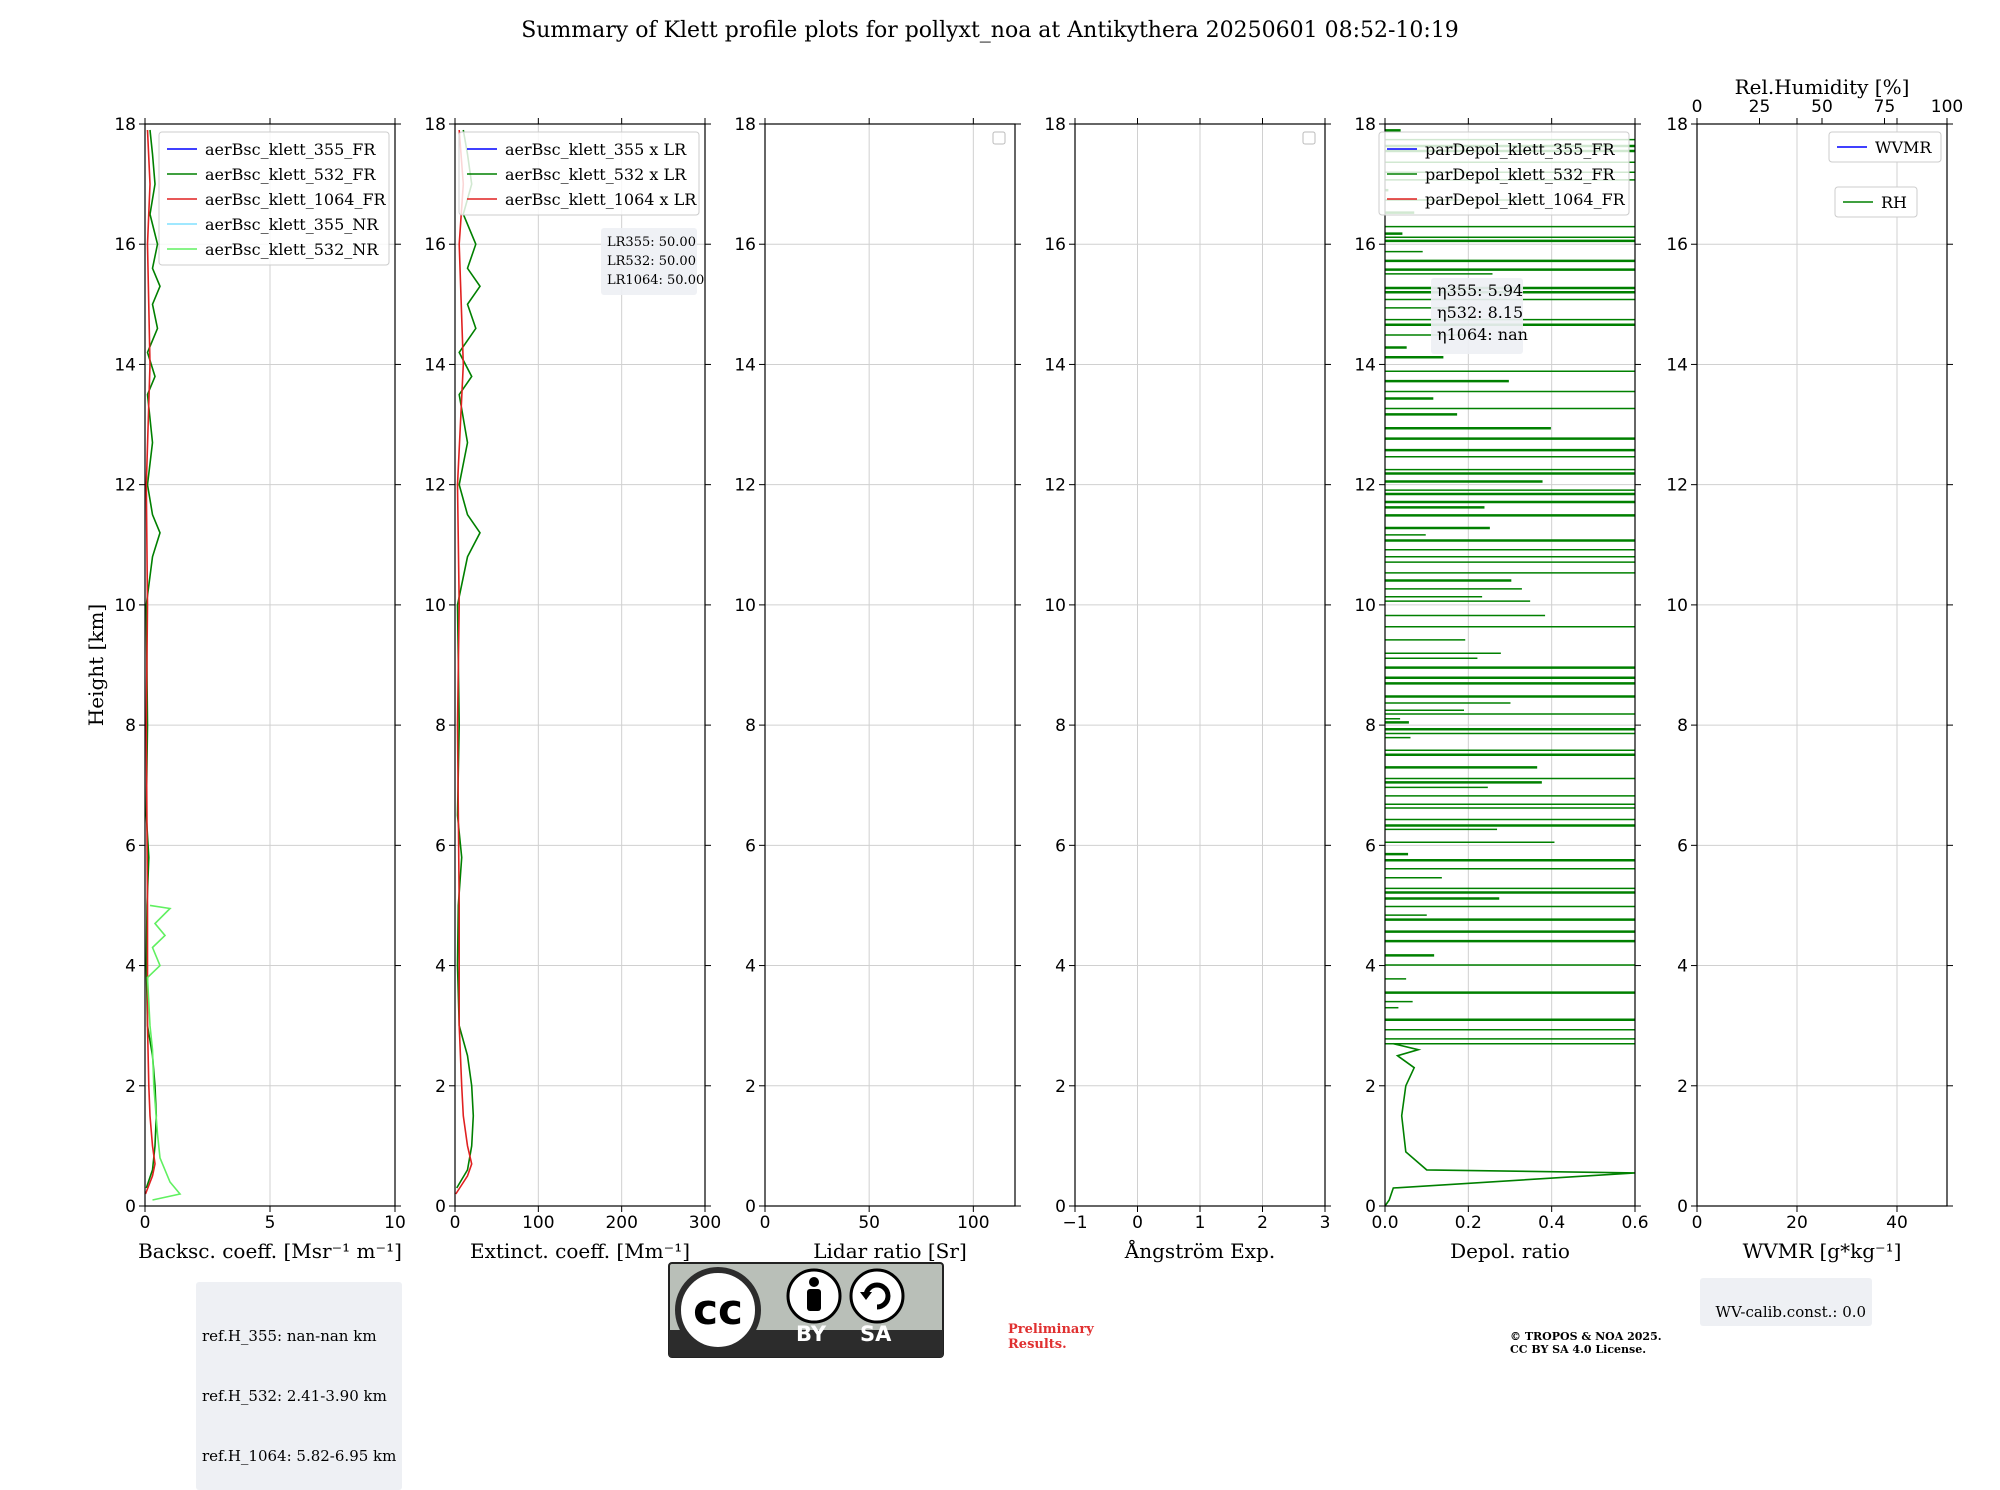 The height and width of the screenshot is (1490, 2000). Describe the element at coordinates (1897, 1223) in the screenshot. I see `x-tick-label: 40` at that location.